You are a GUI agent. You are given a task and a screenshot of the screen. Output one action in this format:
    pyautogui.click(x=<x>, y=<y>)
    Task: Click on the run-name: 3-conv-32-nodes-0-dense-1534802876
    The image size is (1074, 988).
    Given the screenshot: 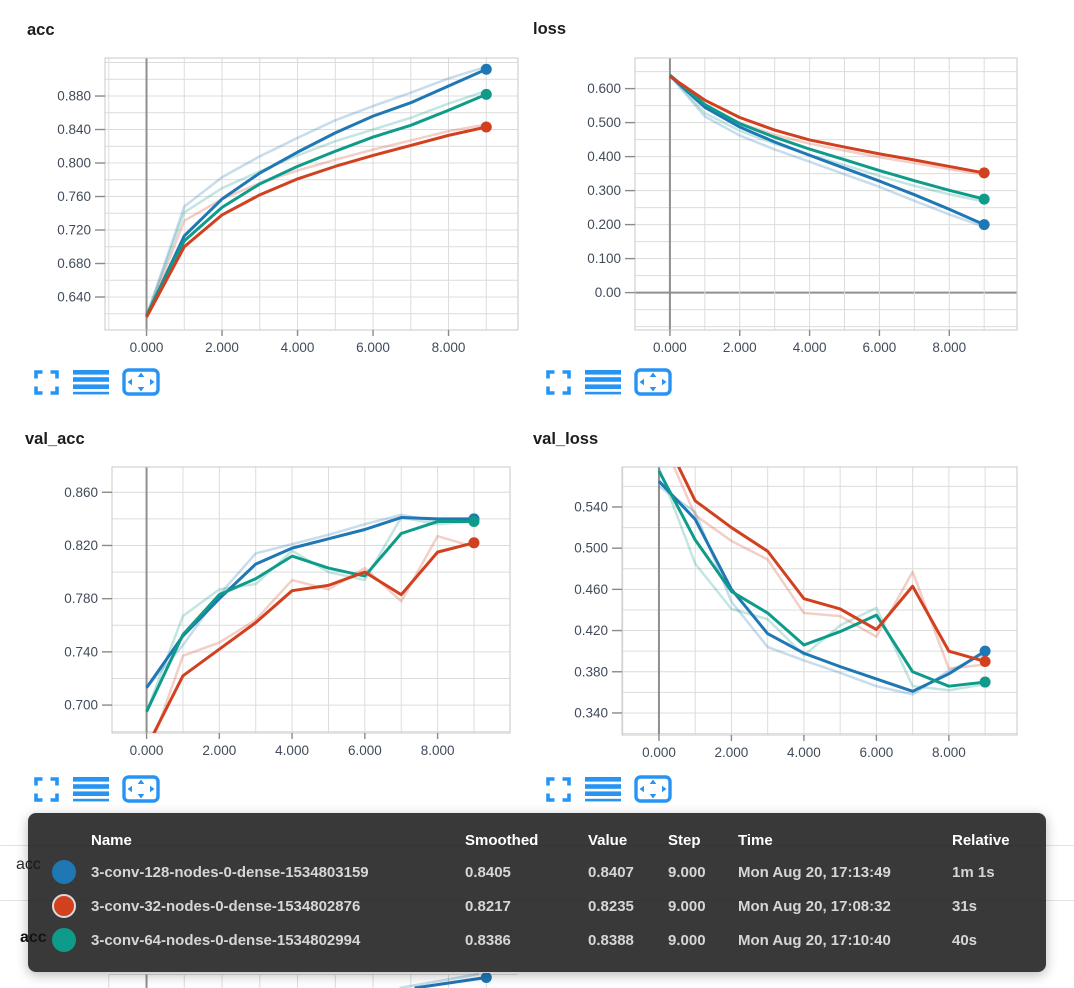 What is the action you would take?
    pyautogui.click(x=226, y=906)
    